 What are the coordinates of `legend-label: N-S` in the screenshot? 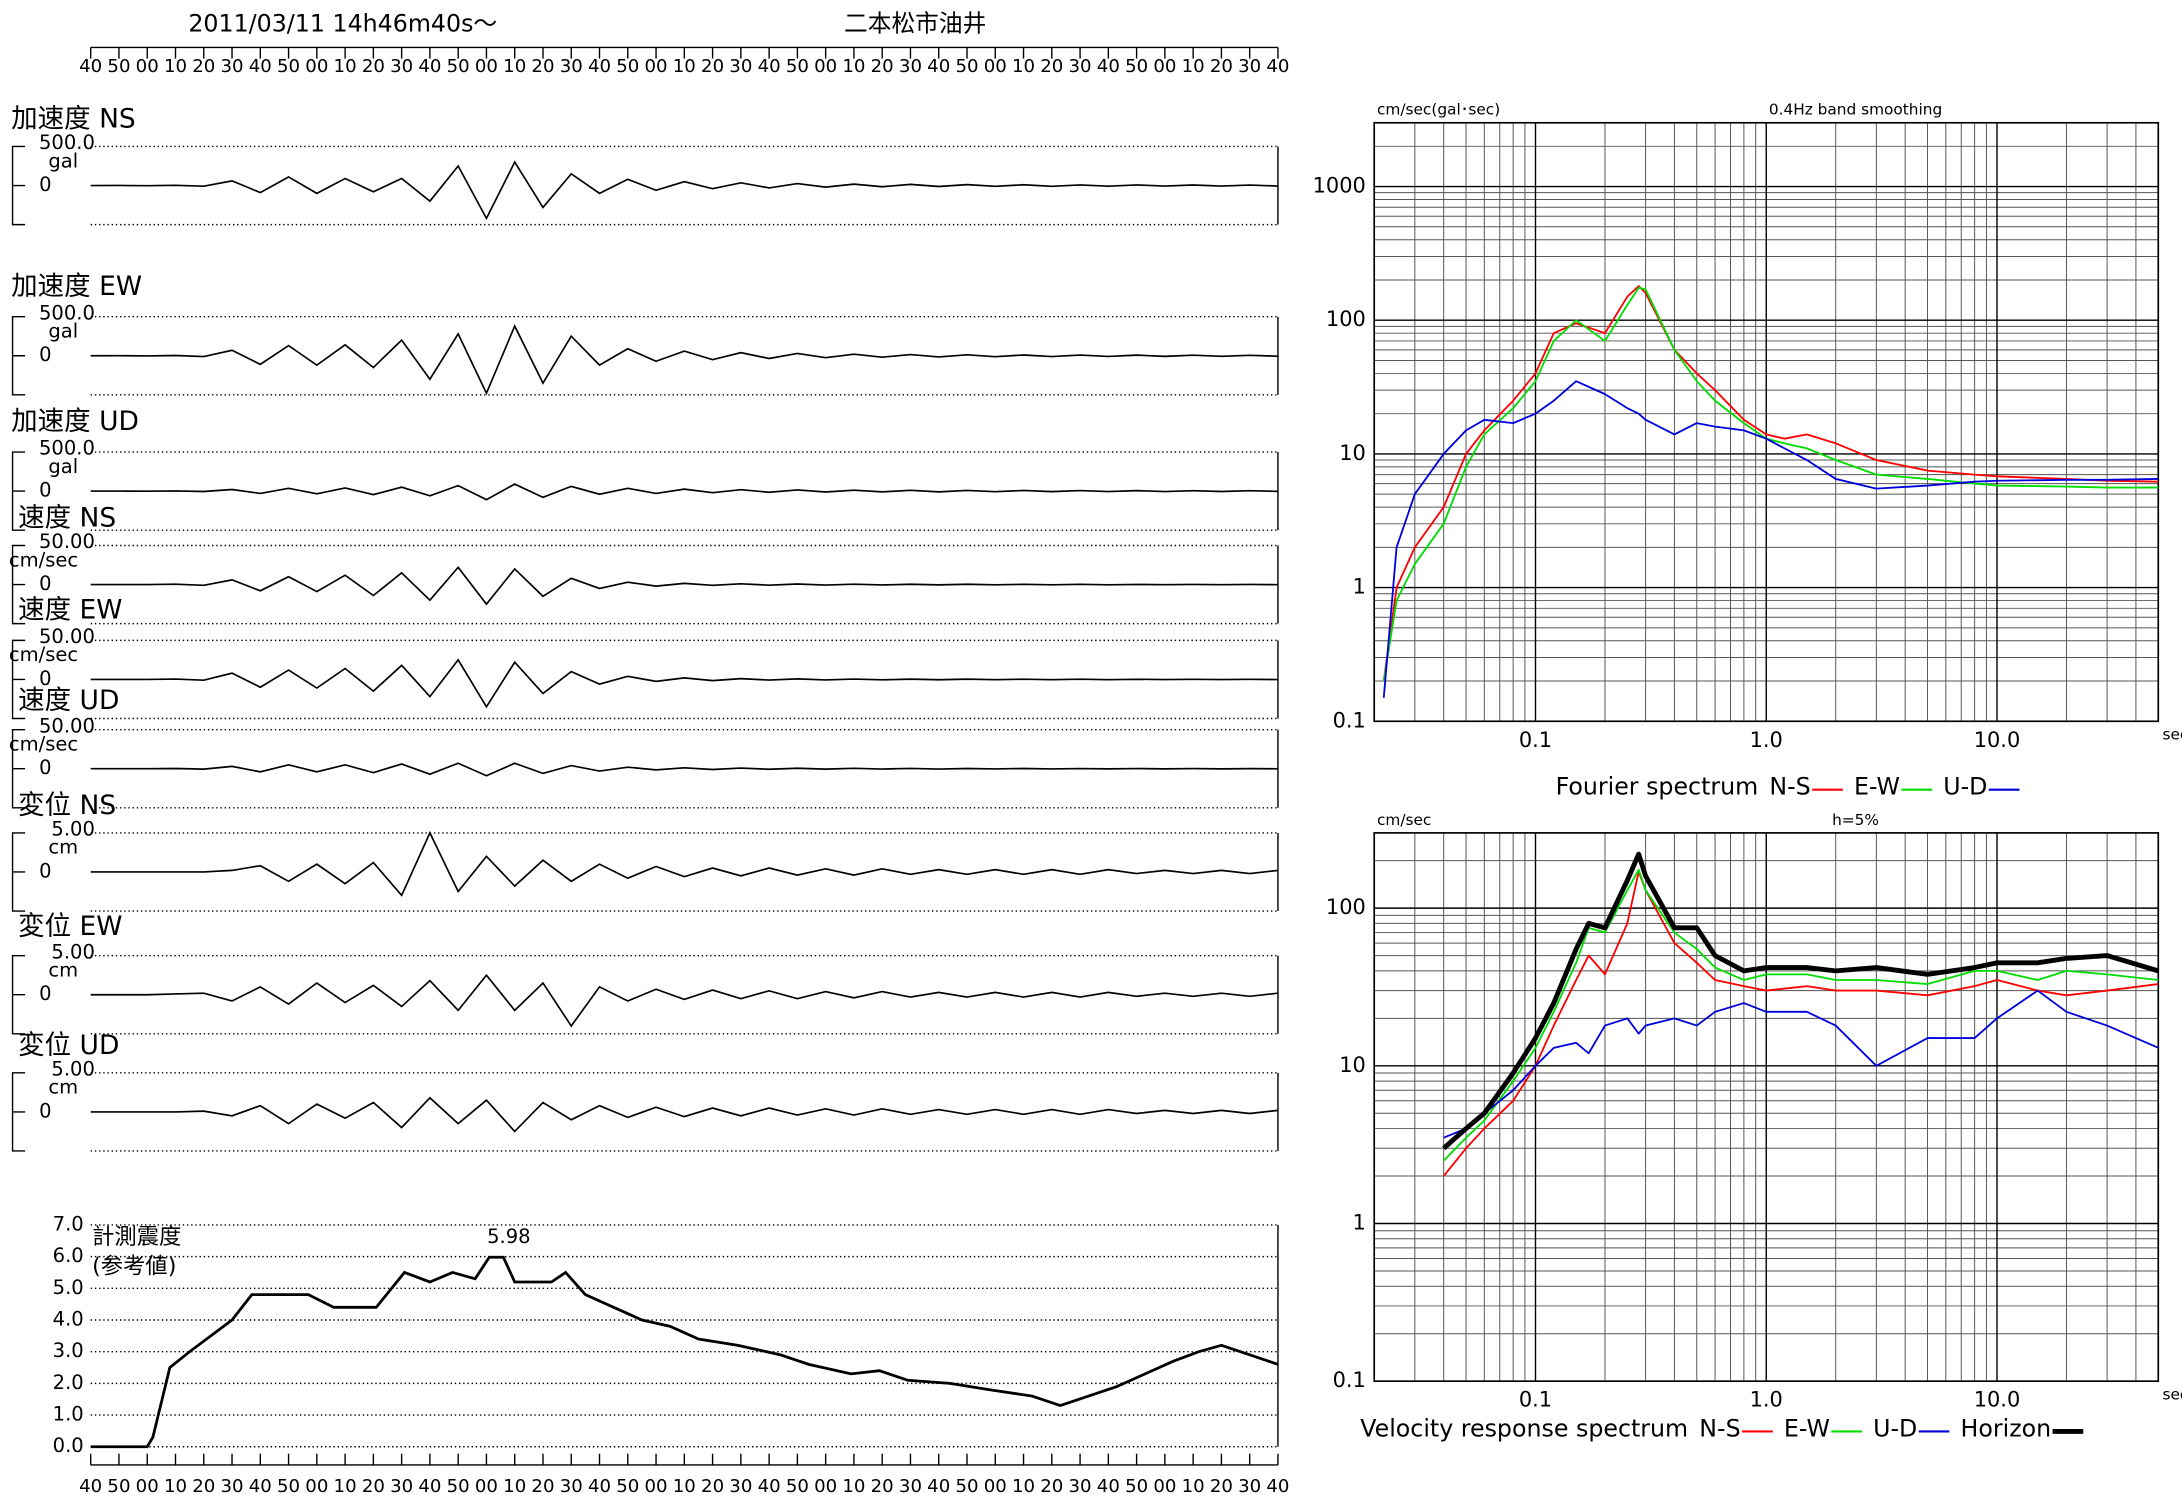 It's located at (1789, 787).